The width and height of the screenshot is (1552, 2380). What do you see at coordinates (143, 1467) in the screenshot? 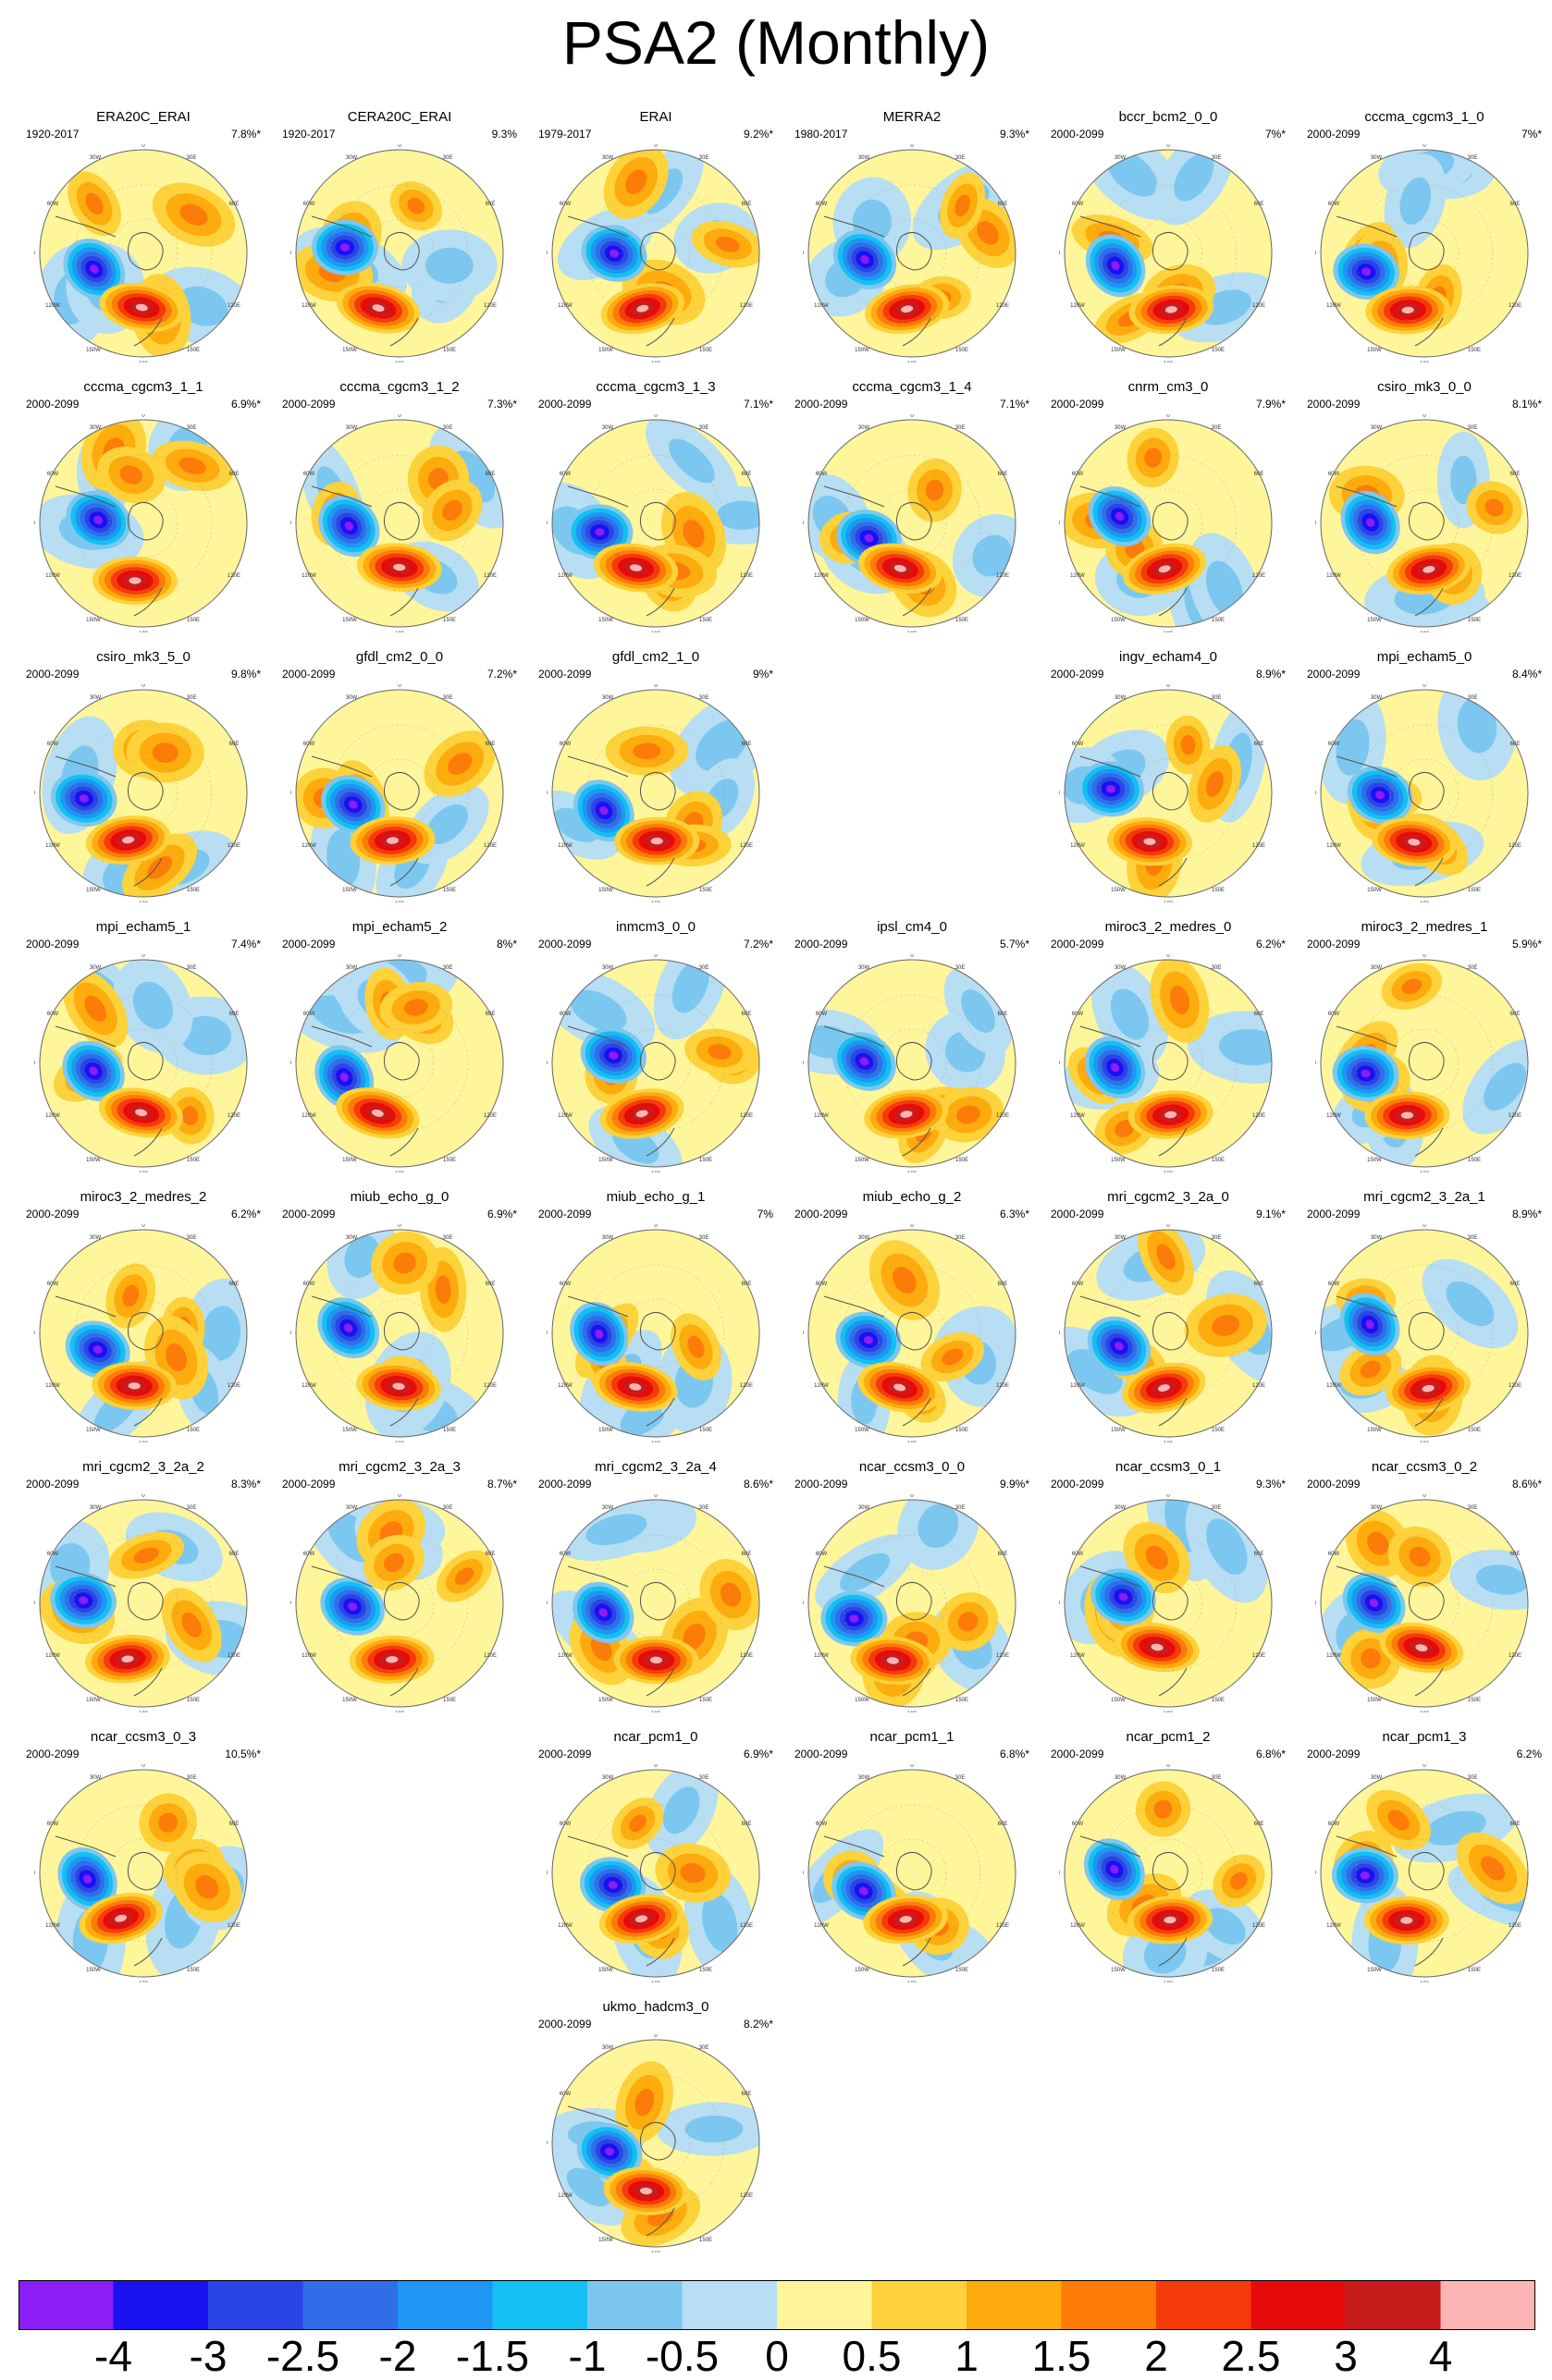
I see `panel-title: mri_cgcm2_3_2a_2` at bounding box center [143, 1467].